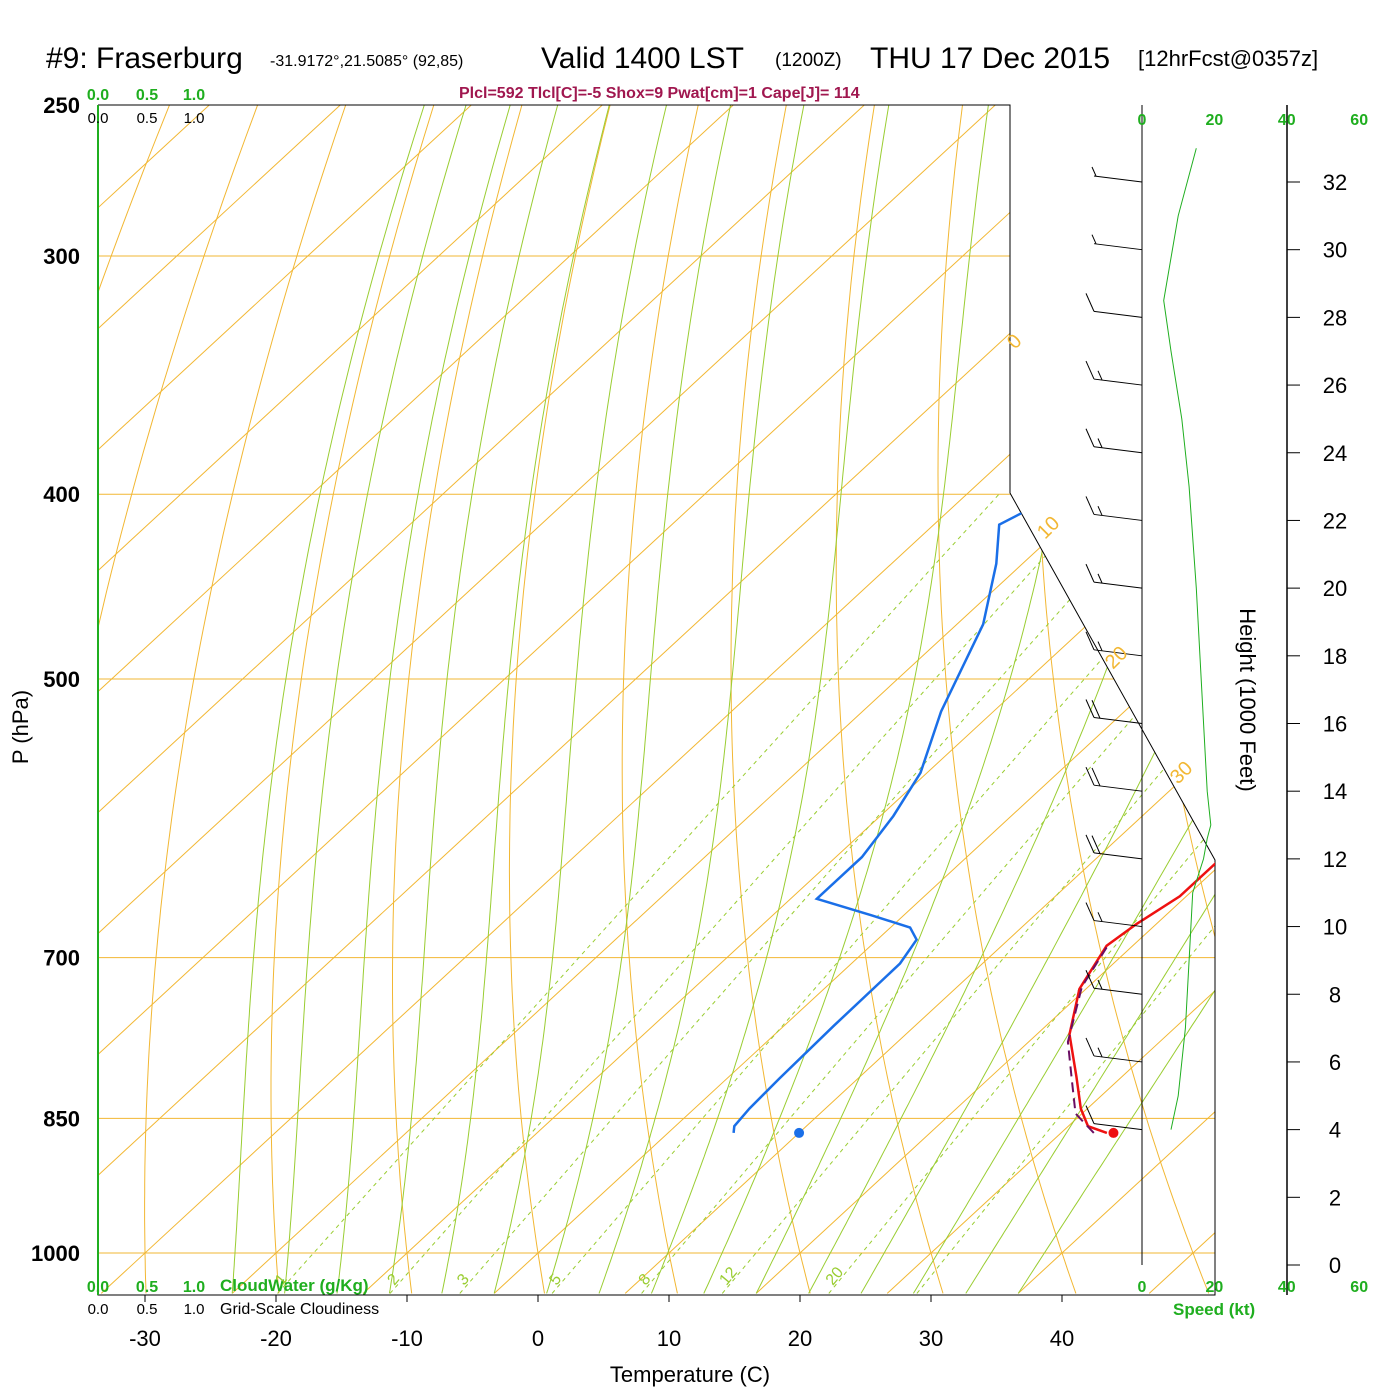 This screenshot has width=1400, height=1400. I want to click on cloudiness-title: Grid-Scale Cloudiness, so click(299, 1309).